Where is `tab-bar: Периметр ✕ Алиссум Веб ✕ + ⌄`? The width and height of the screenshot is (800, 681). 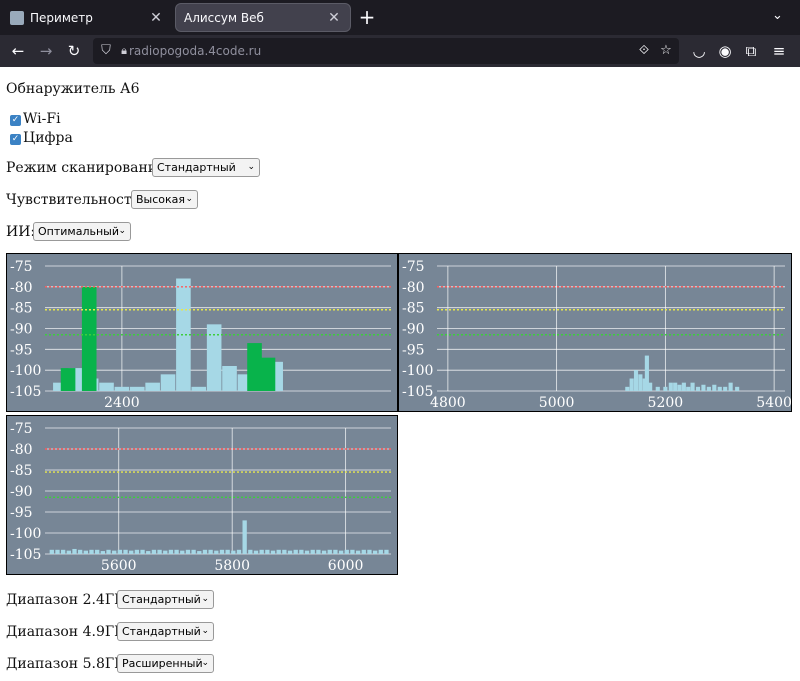 tab-bar: Периметр ✕ Алиссум Веб ✕ + ⌄ is located at coordinates (400, 17).